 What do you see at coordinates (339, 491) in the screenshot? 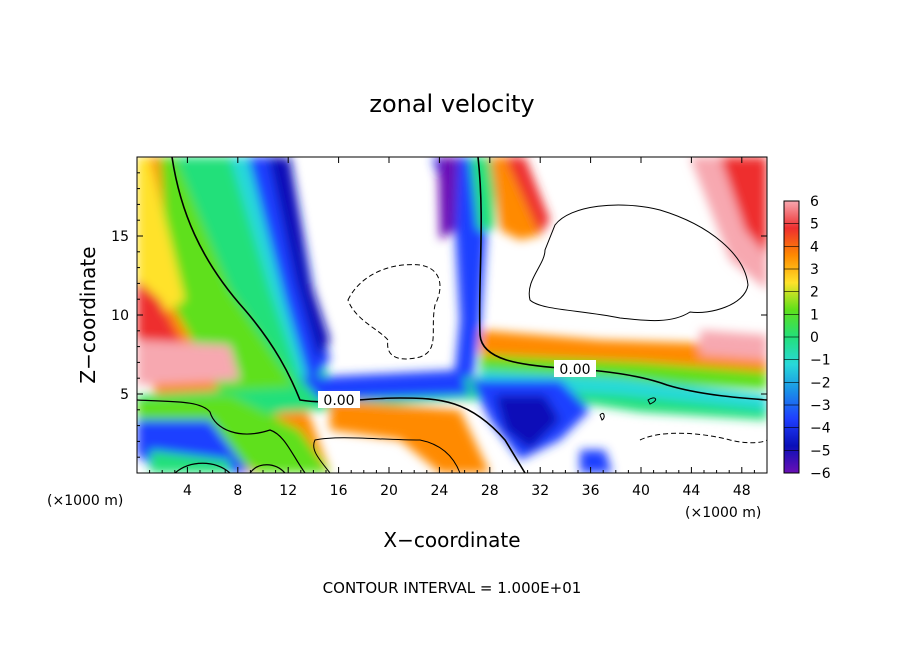
I see `x-tick-label: 16` at bounding box center [339, 491].